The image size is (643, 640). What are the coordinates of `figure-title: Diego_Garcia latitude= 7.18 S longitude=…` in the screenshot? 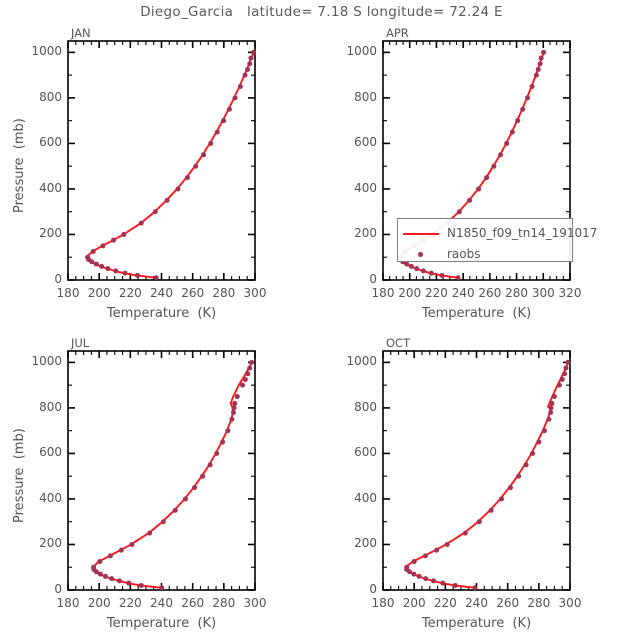 It's located at (321, 12).